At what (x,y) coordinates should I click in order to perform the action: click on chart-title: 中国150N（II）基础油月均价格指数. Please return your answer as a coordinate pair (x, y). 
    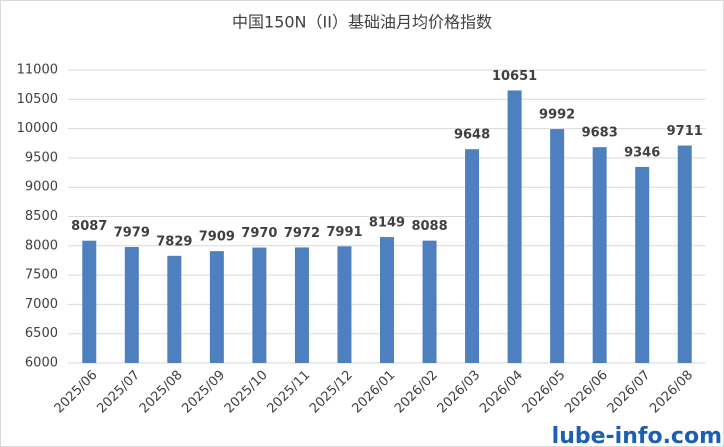
    Looking at the image, I should click on (362, 22).